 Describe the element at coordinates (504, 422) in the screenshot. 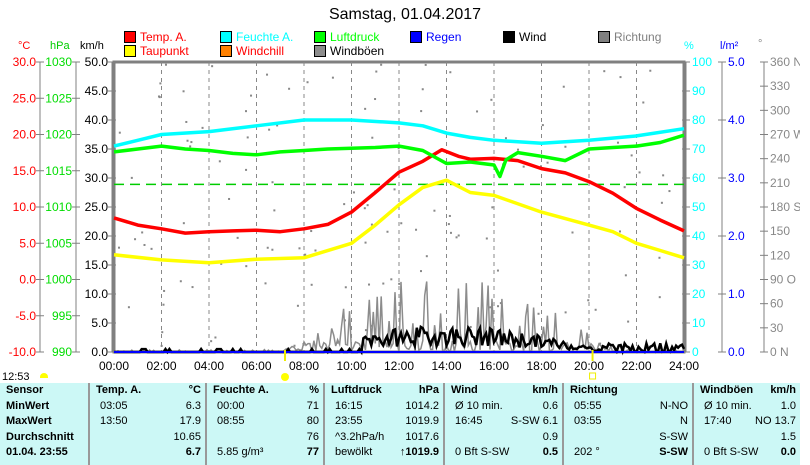

I see `table-cell: 16:45 S-SW 6.1` at that location.